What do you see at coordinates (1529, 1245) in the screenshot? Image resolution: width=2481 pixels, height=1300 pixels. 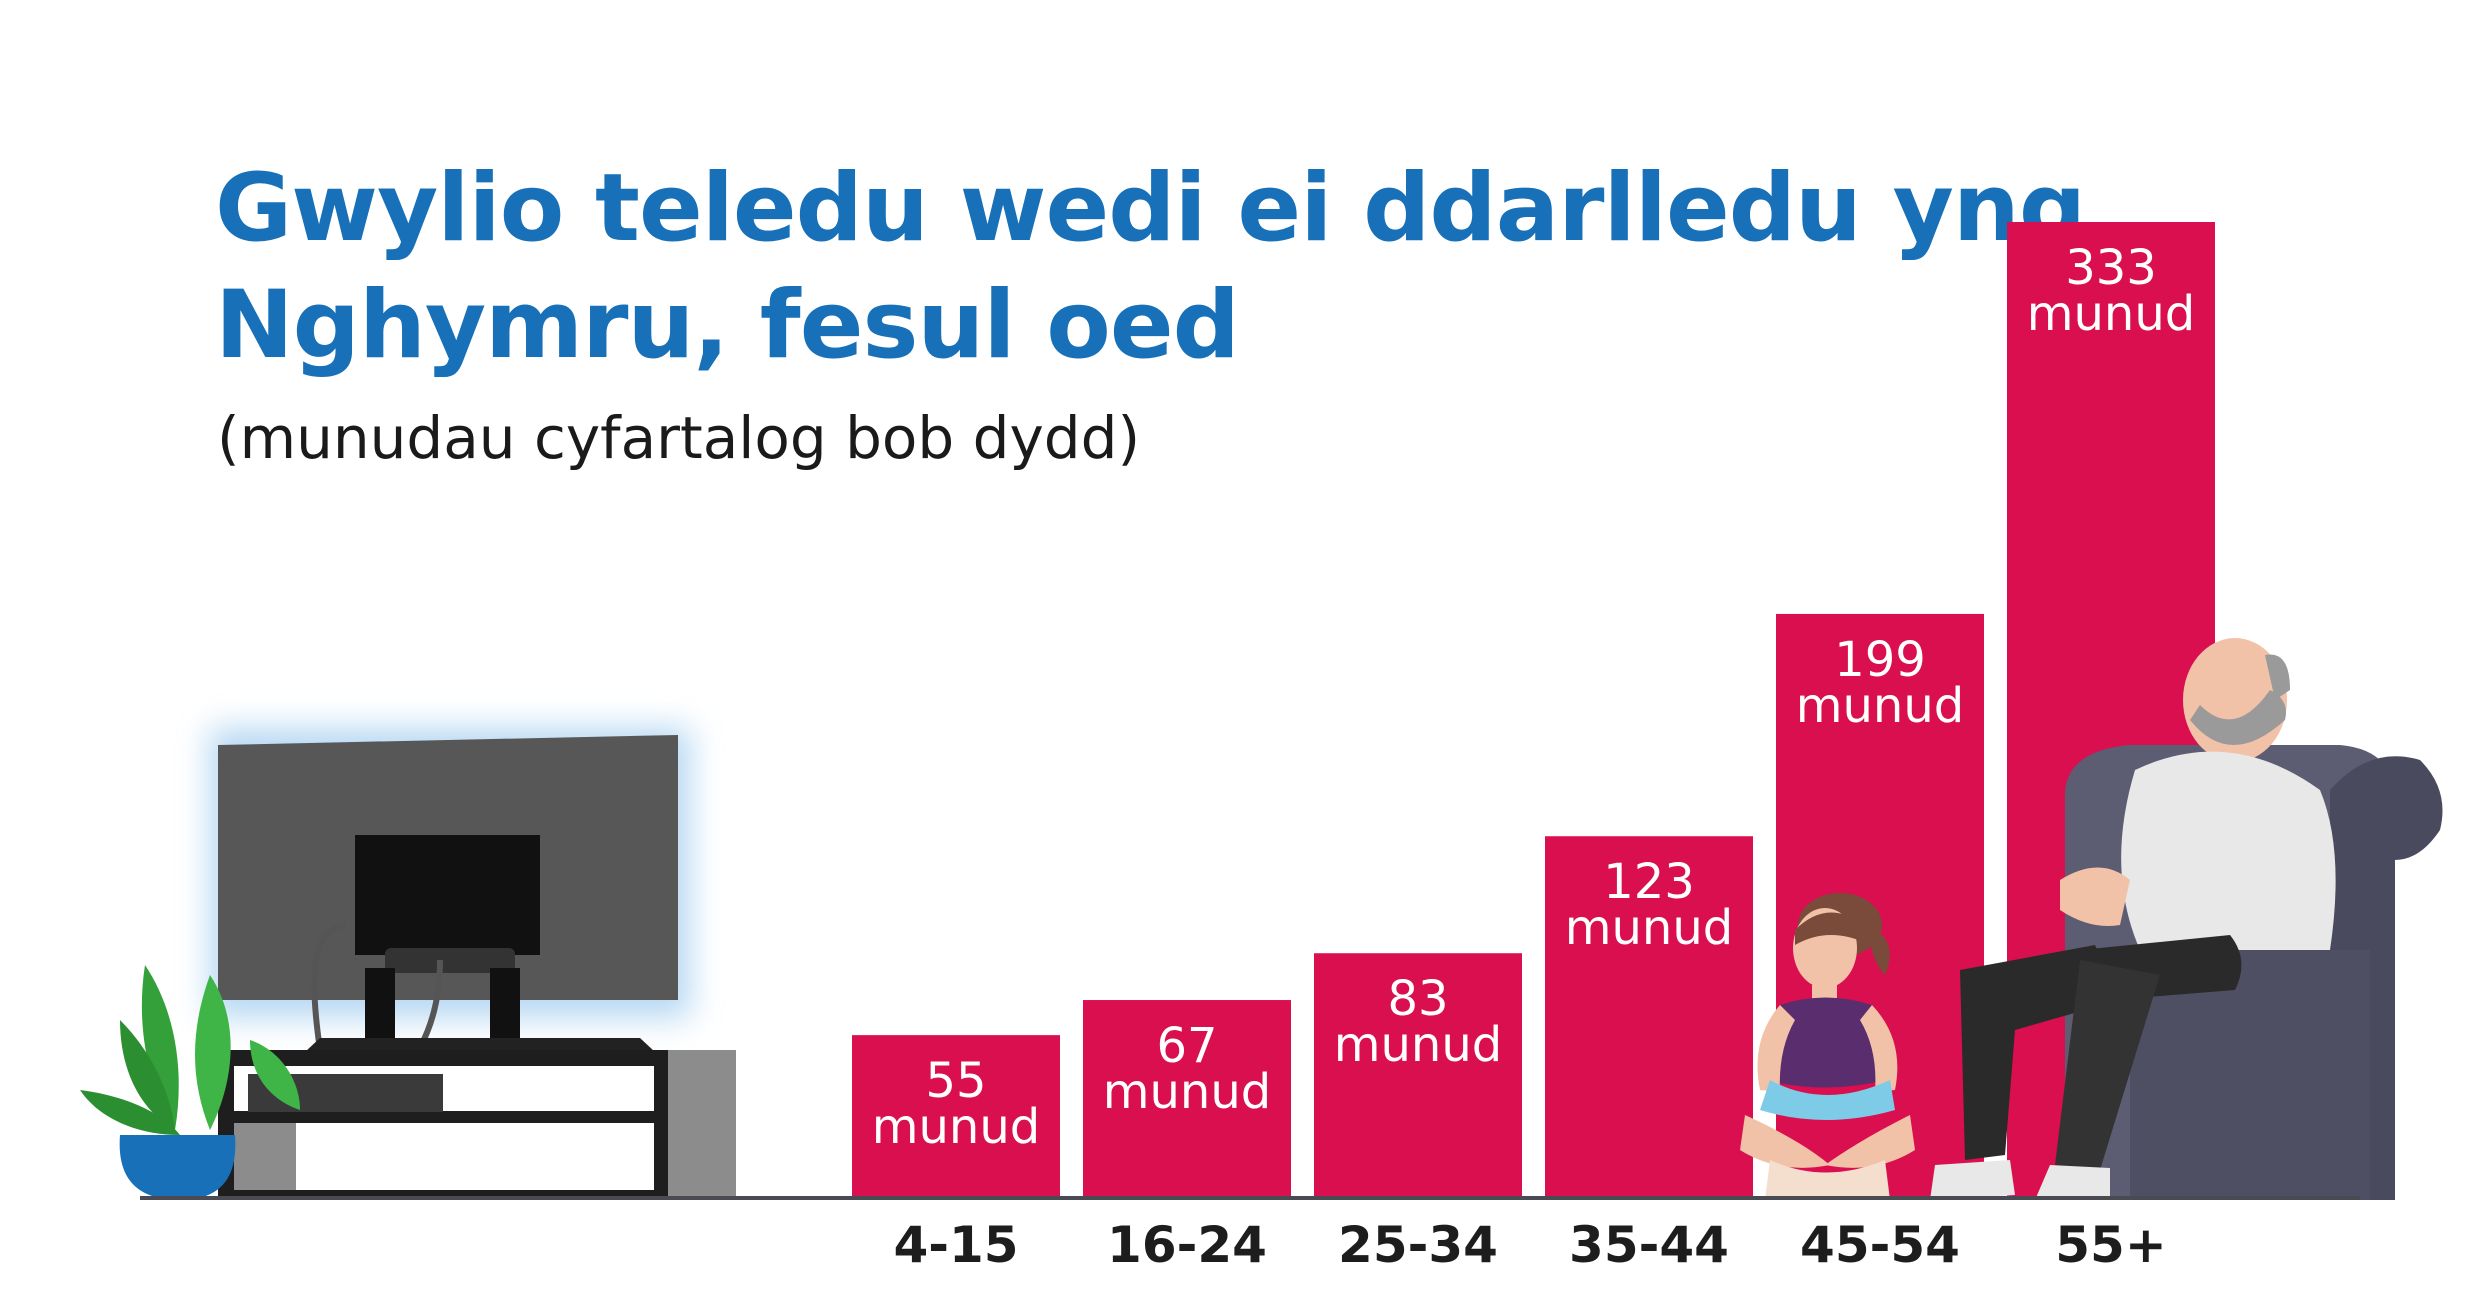 I see `x-tick-group: 4-15 16-24 25-34 35-44 45-54 55+` at bounding box center [1529, 1245].